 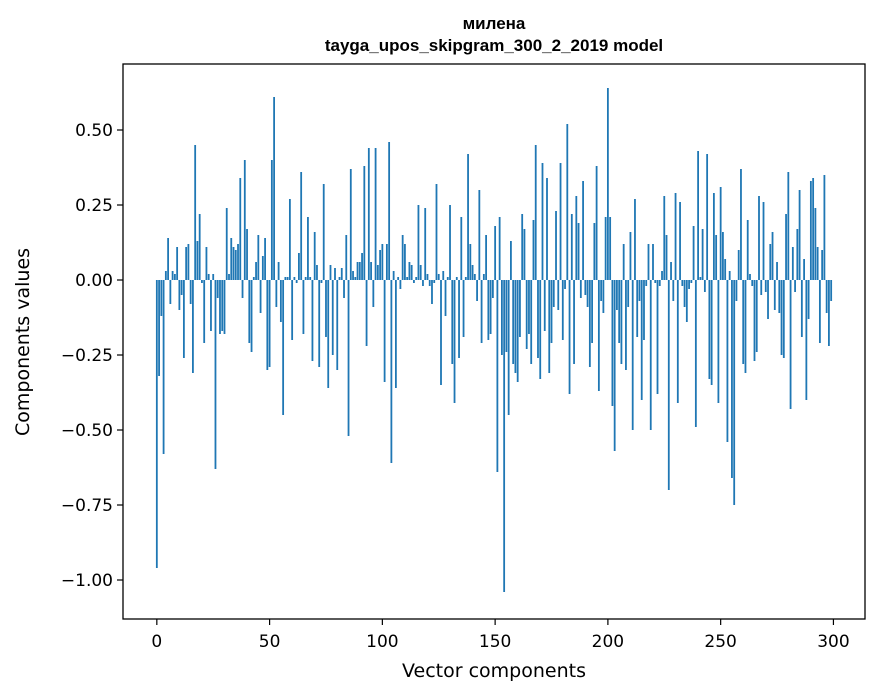 What do you see at coordinates (94, 206) in the screenshot?
I see `y-tick-label: 0.25` at bounding box center [94, 206].